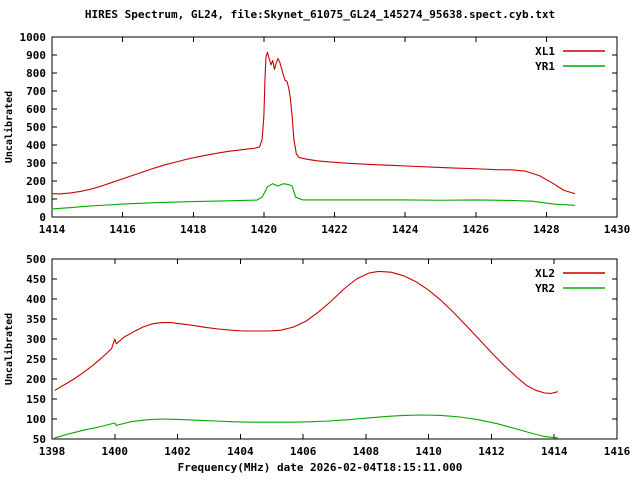 The width and height of the screenshot is (640, 480). Describe the element at coordinates (545, 51) in the screenshot. I see `legend-label-xl1: XL1` at that location.